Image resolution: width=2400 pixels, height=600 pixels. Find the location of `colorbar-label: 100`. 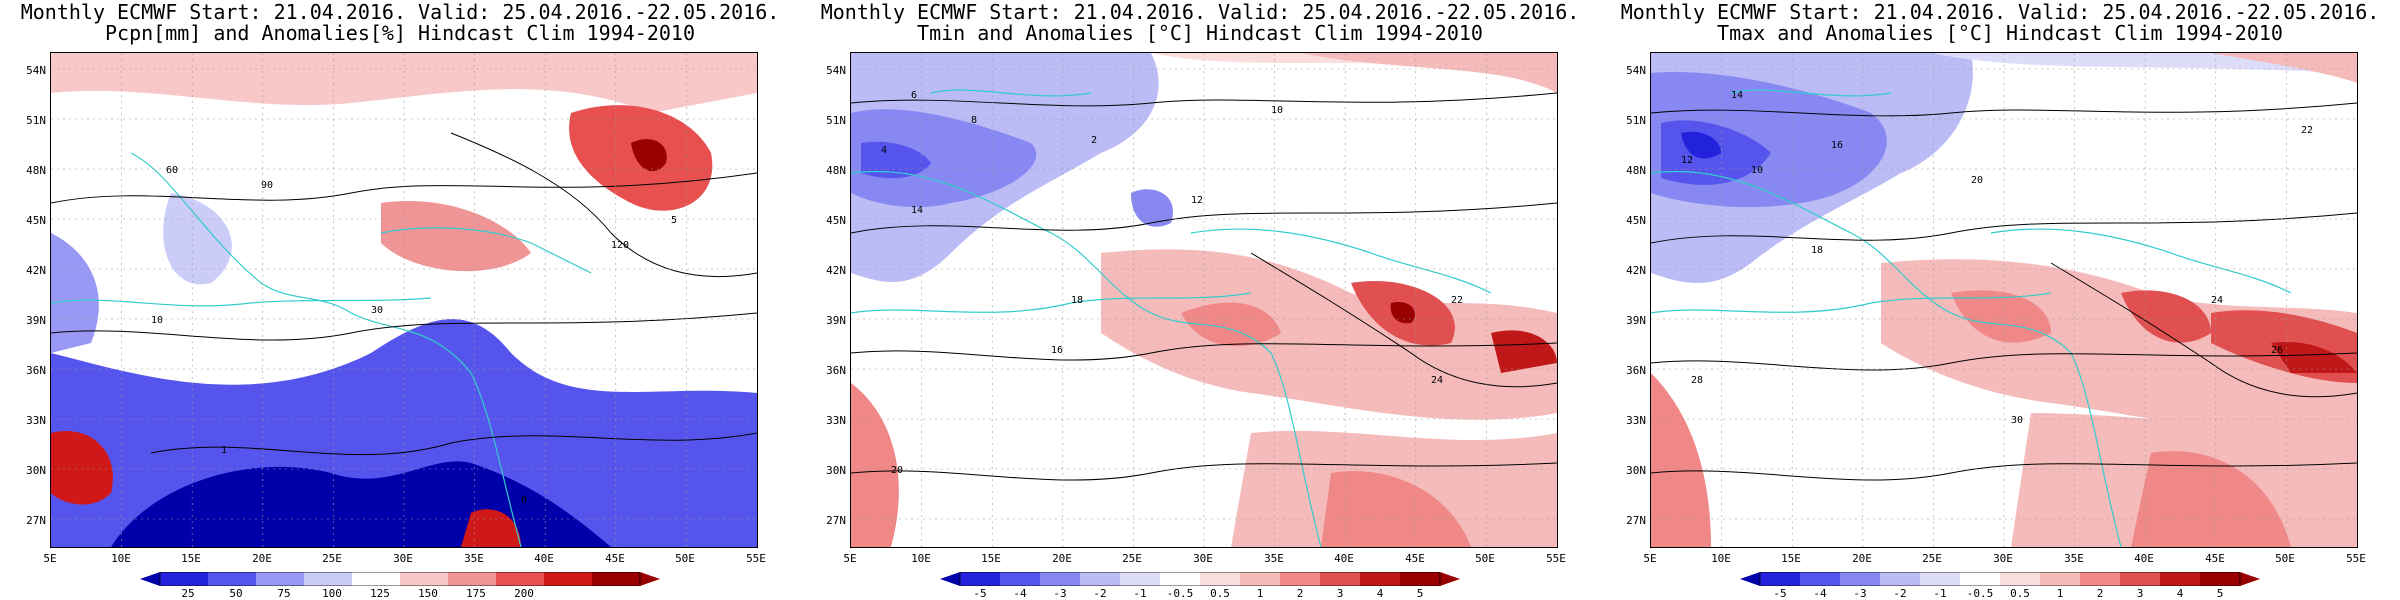

colorbar-label: 100 is located at coordinates (332, 593).